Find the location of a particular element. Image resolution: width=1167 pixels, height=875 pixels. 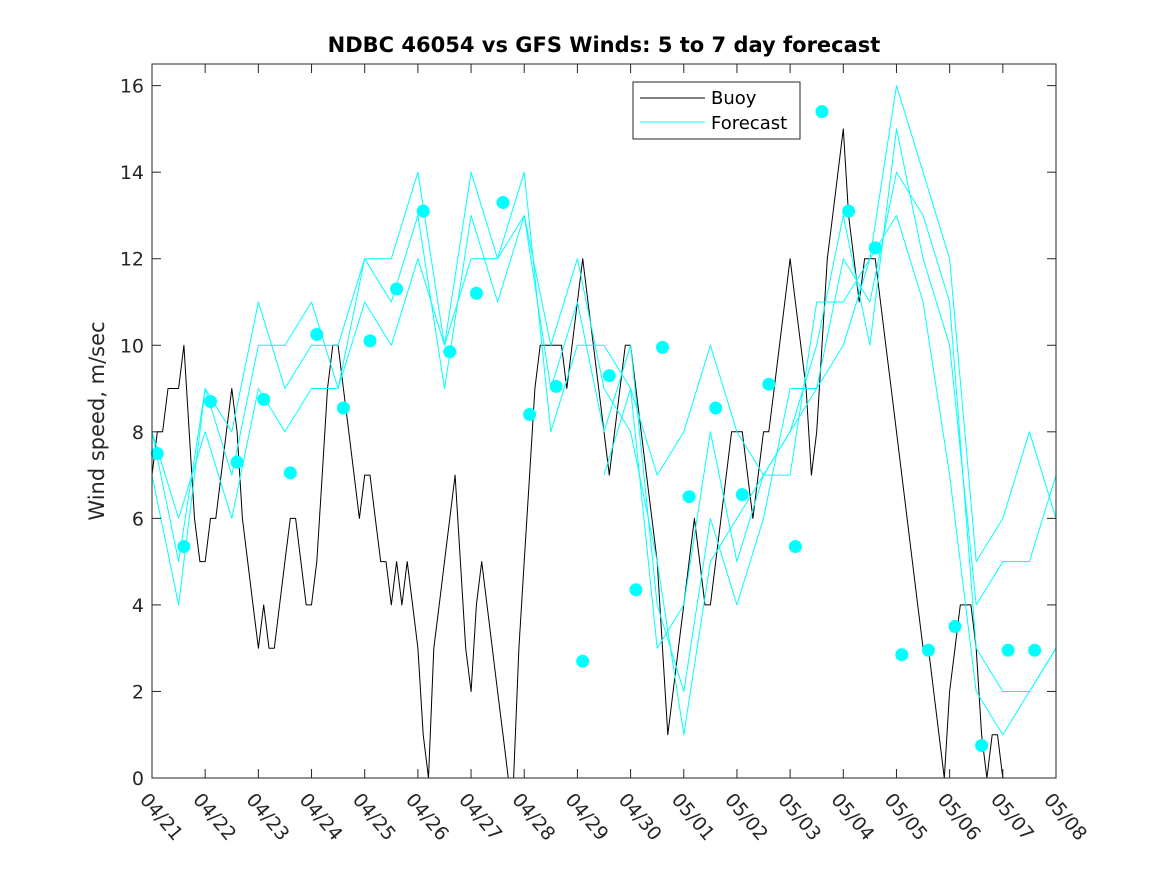

legend: Buoy Forecast is located at coordinates (716, 110).